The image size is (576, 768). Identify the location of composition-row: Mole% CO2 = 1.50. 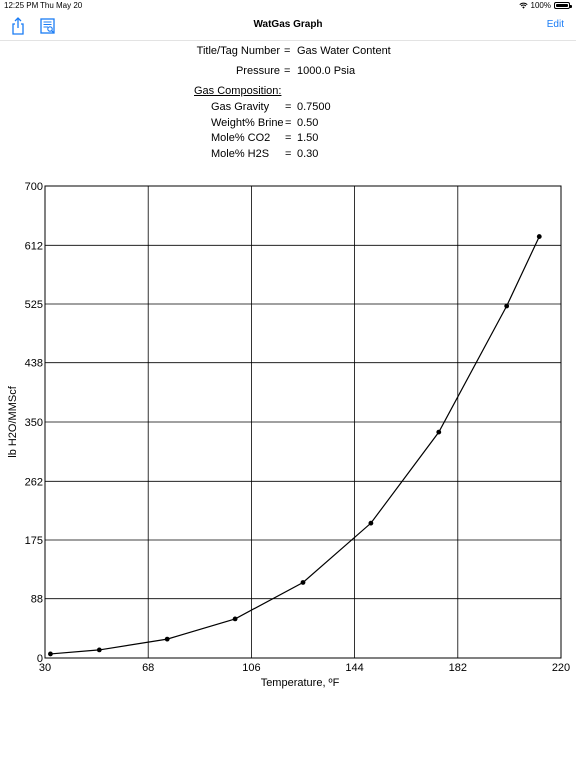
(288, 139).